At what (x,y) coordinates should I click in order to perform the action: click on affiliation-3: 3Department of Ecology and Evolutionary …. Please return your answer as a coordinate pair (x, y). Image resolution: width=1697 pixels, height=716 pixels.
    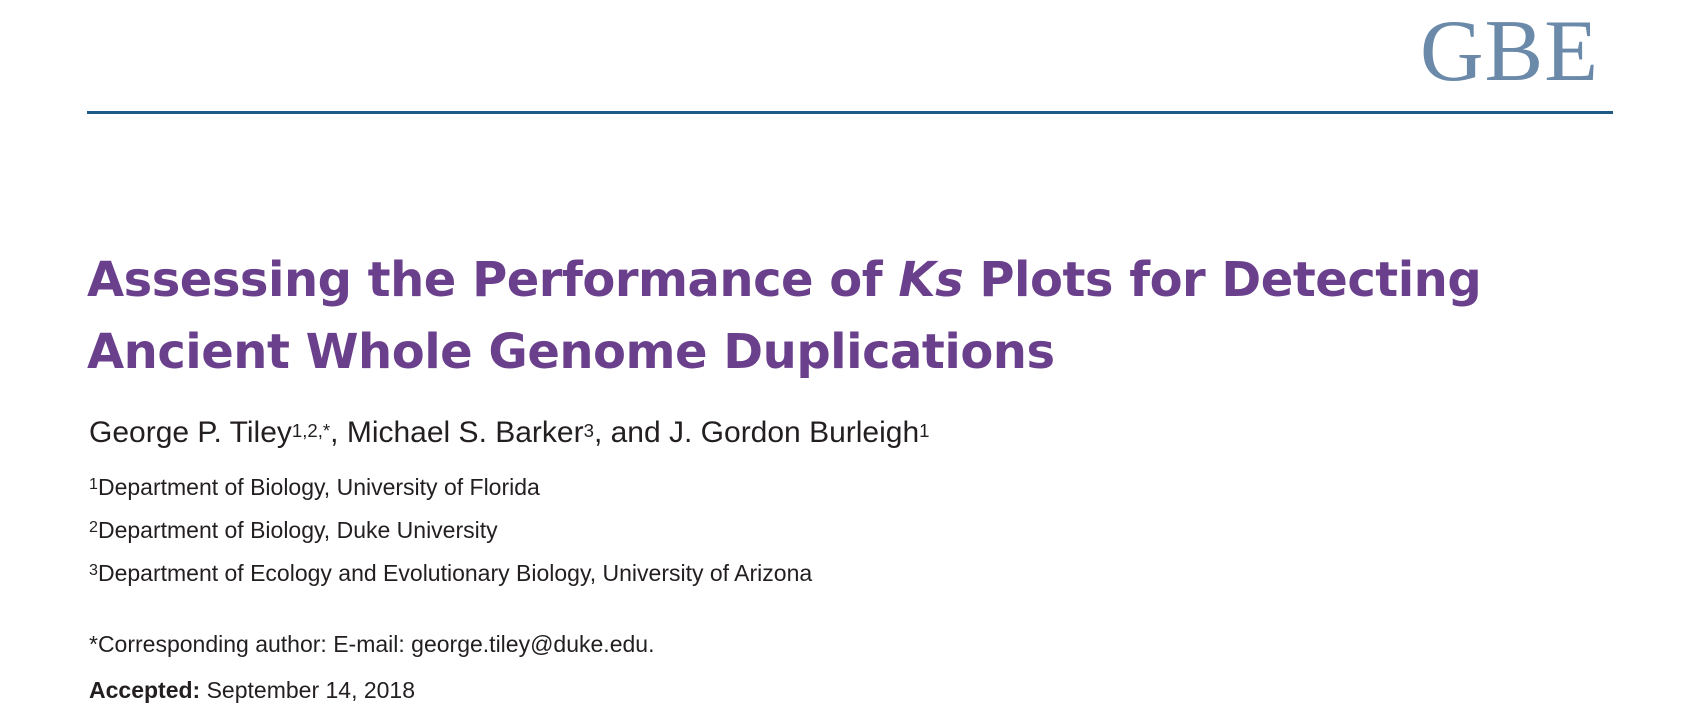
    Looking at the image, I should click on (450, 573).